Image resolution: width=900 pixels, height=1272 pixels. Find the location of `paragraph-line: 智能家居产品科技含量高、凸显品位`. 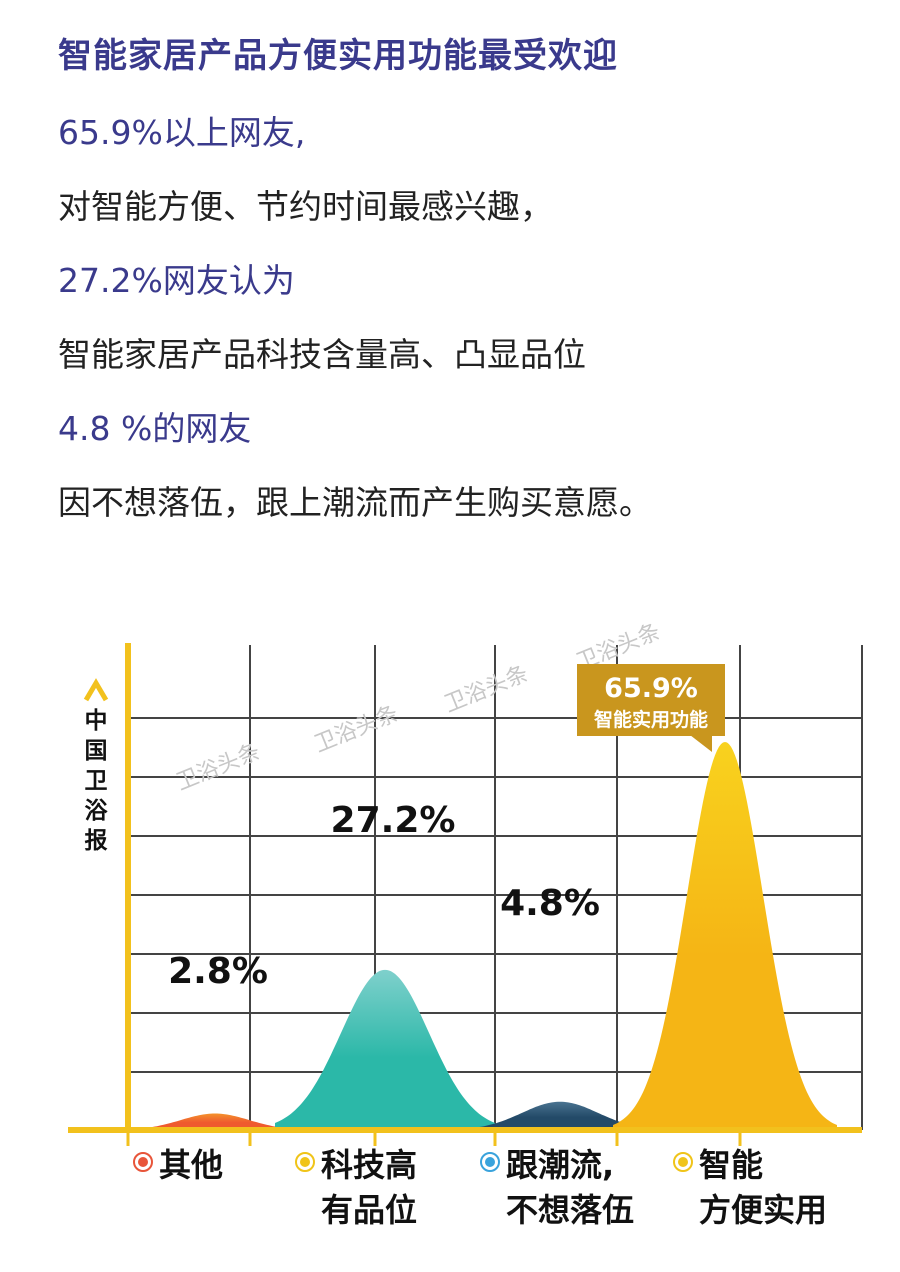

paragraph-line: 智能家居产品科技含量高、凸显品位 is located at coordinates (322, 354).